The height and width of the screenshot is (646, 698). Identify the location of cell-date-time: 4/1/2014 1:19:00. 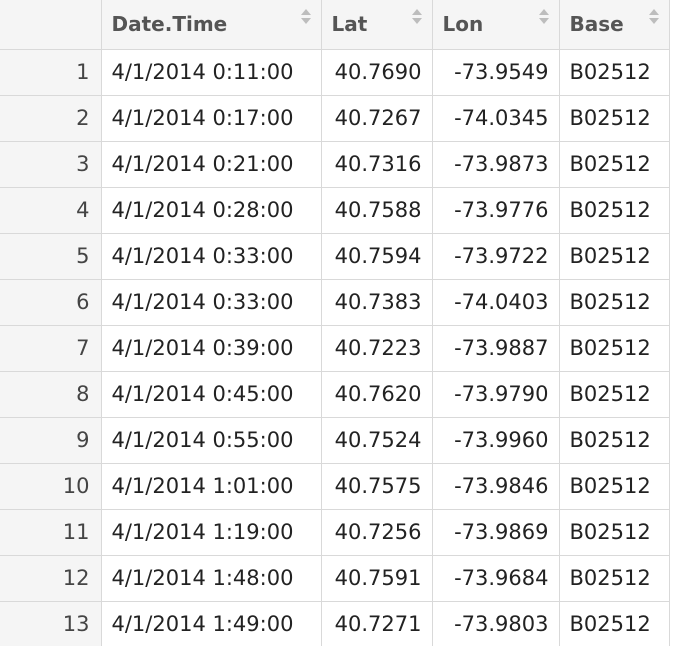
(211, 532).